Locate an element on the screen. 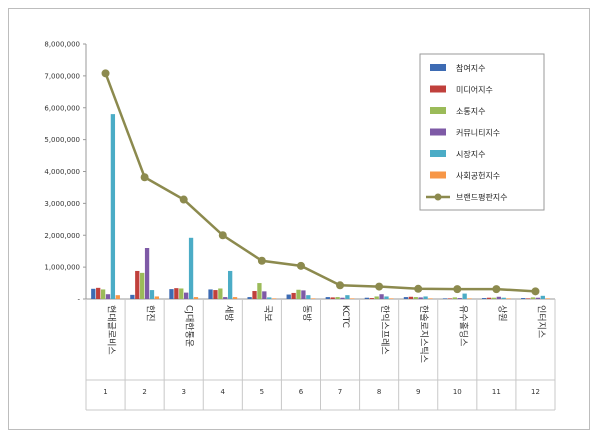 This screenshot has width=600, height=440. x-rank-label: 5 is located at coordinates (262, 392).